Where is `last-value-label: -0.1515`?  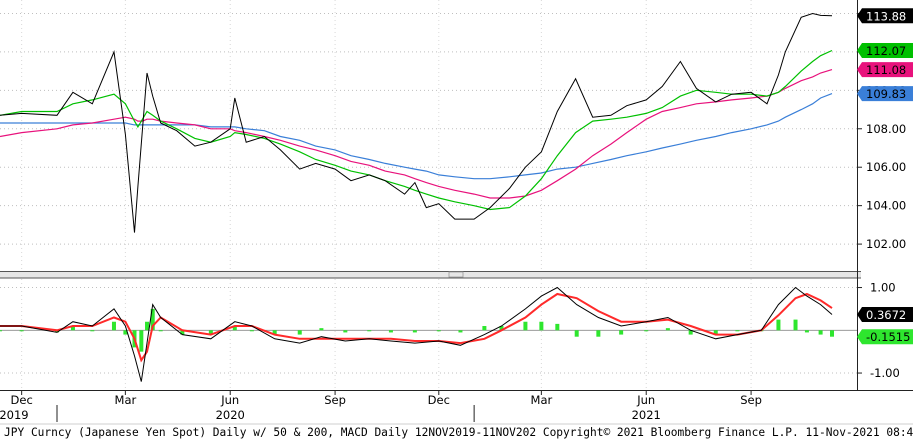
last-value-label: -0.1515 is located at coordinates (888, 337).